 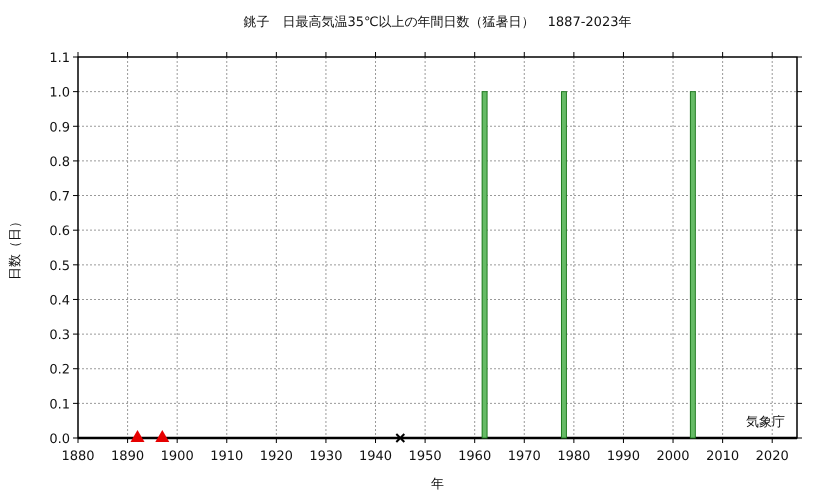 What do you see at coordinates (15, 247) in the screenshot?
I see `y-axis-title: 日数（日）` at bounding box center [15, 247].